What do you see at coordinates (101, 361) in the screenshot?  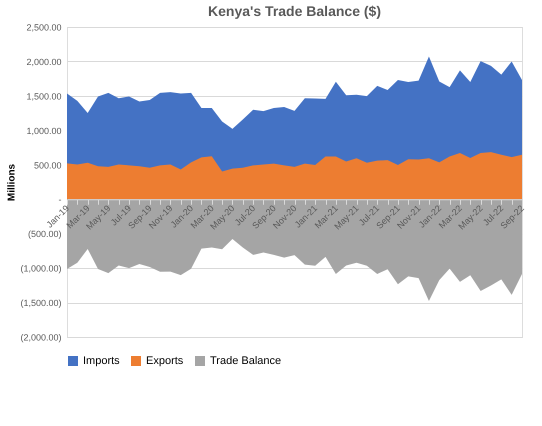 I see `legend-label: Imports` at bounding box center [101, 361].